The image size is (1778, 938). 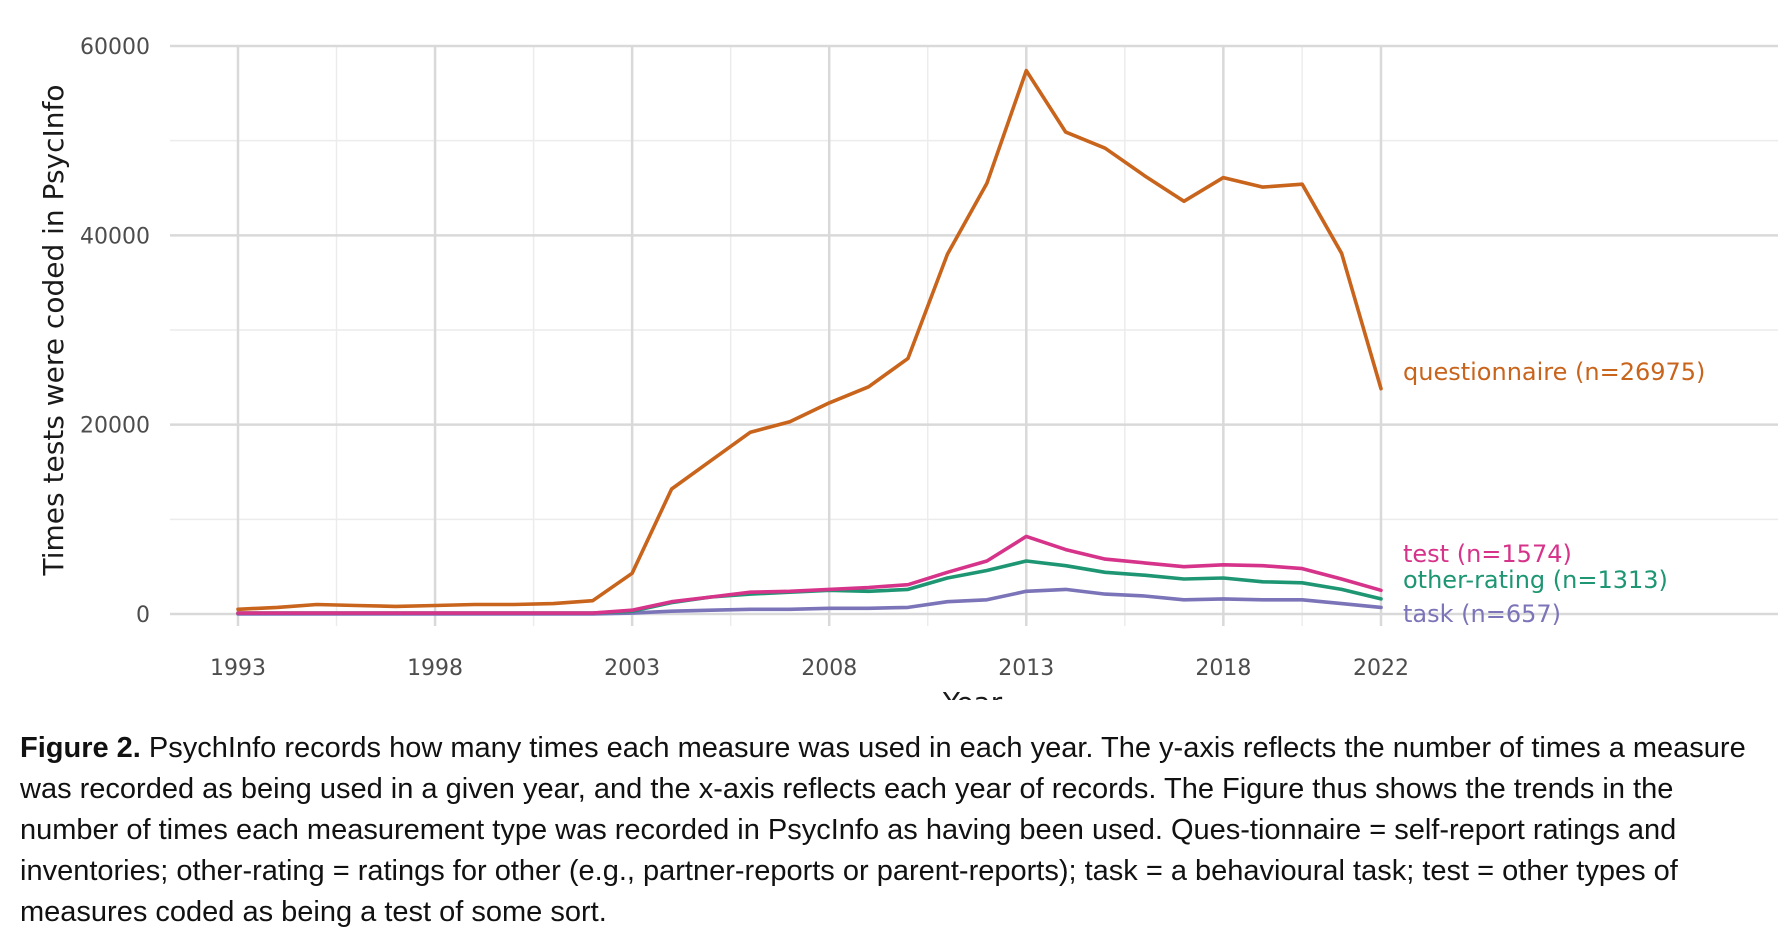 What do you see at coordinates (1482, 614) in the screenshot?
I see `series-label-task: task (n=657)` at bounding box center [1482, 614].